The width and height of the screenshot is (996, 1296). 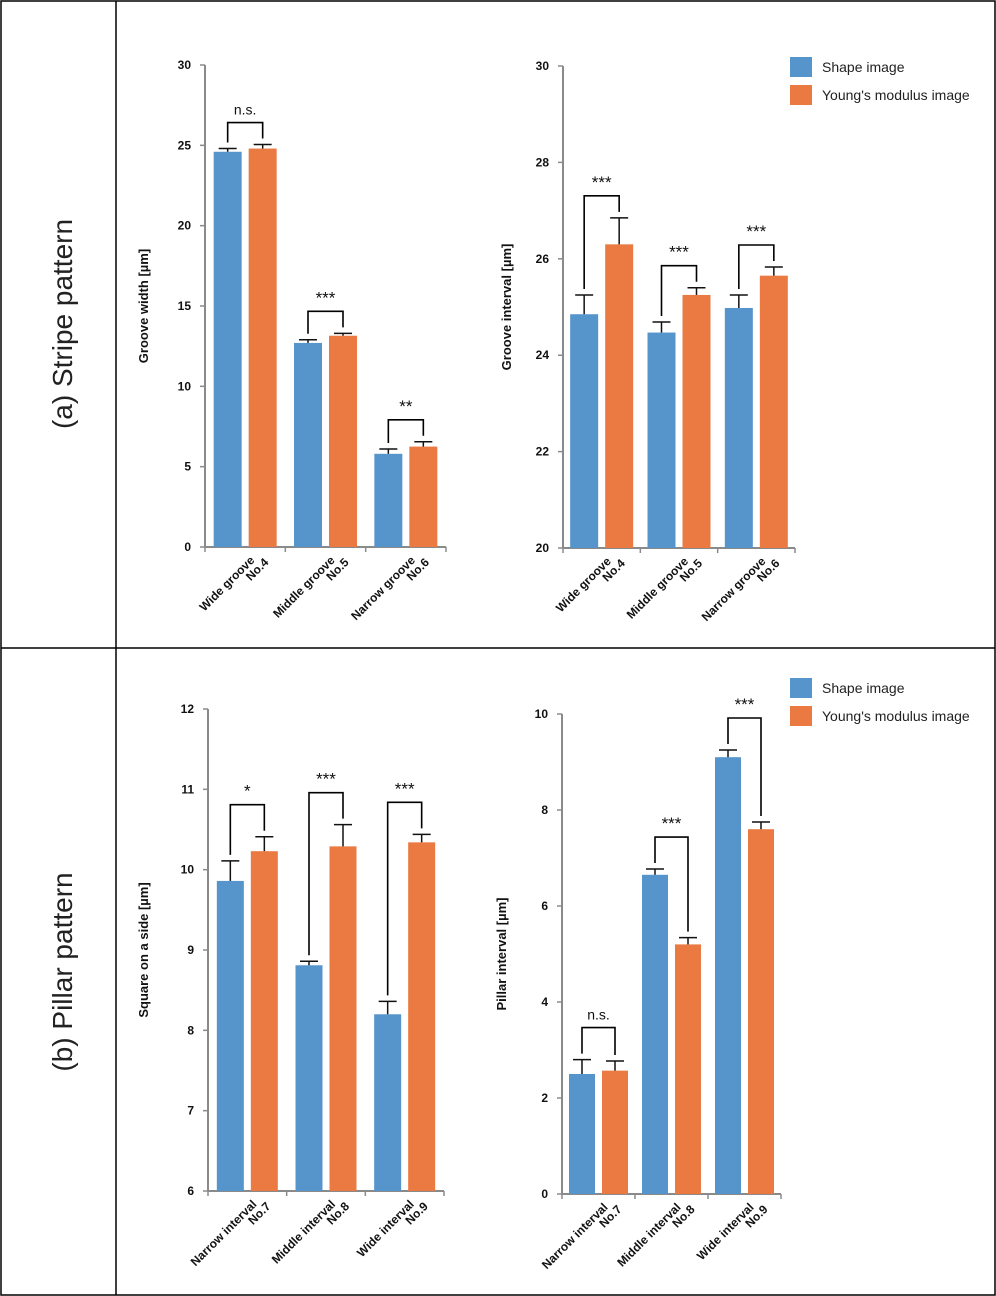 What do you see at coordinates (544, 1002) in the screenshot?
I see `y-tick-label: 4` at bounding box center [544, 1002].